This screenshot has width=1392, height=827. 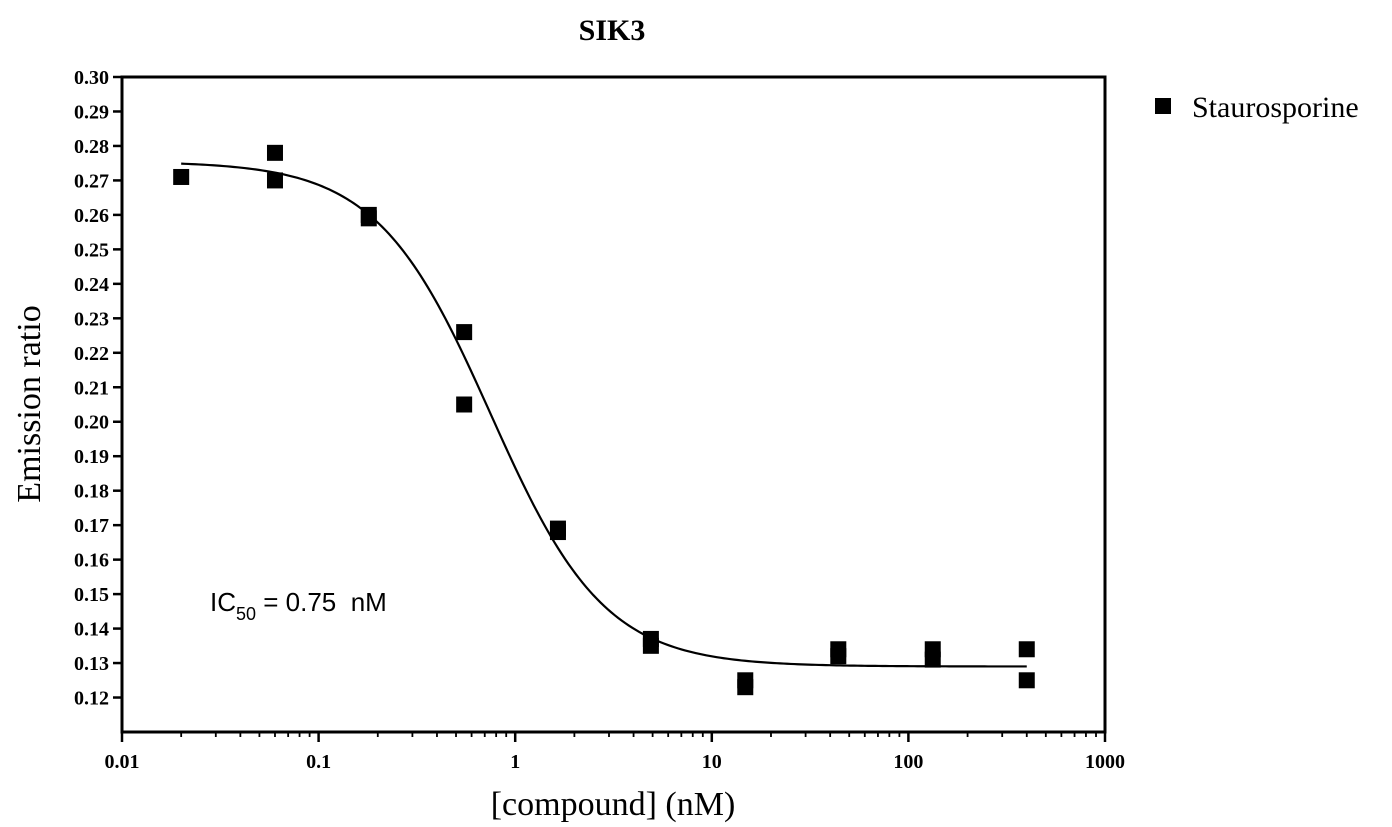 I want to click on y-tick-label: 0.22, so click(x=91, y=354).